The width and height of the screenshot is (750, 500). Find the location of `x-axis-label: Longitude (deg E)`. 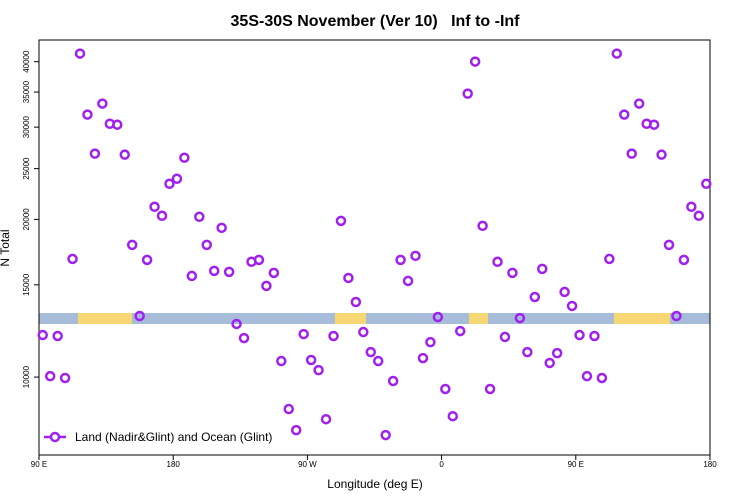

x-axis-label: Longitude (deg E) is located at coordinates (374, 484).